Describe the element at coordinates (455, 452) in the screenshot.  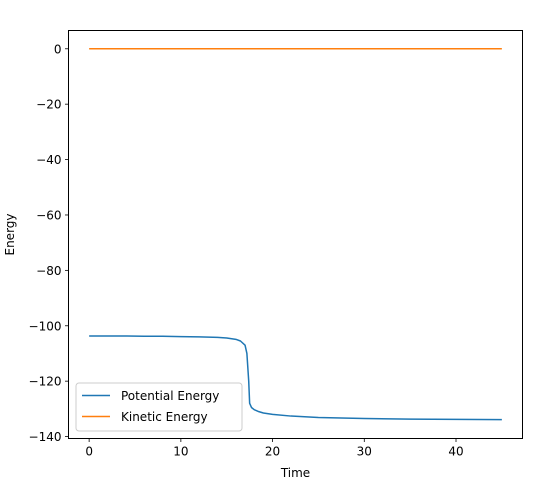
I see `x-tick-label: 40` at that location.